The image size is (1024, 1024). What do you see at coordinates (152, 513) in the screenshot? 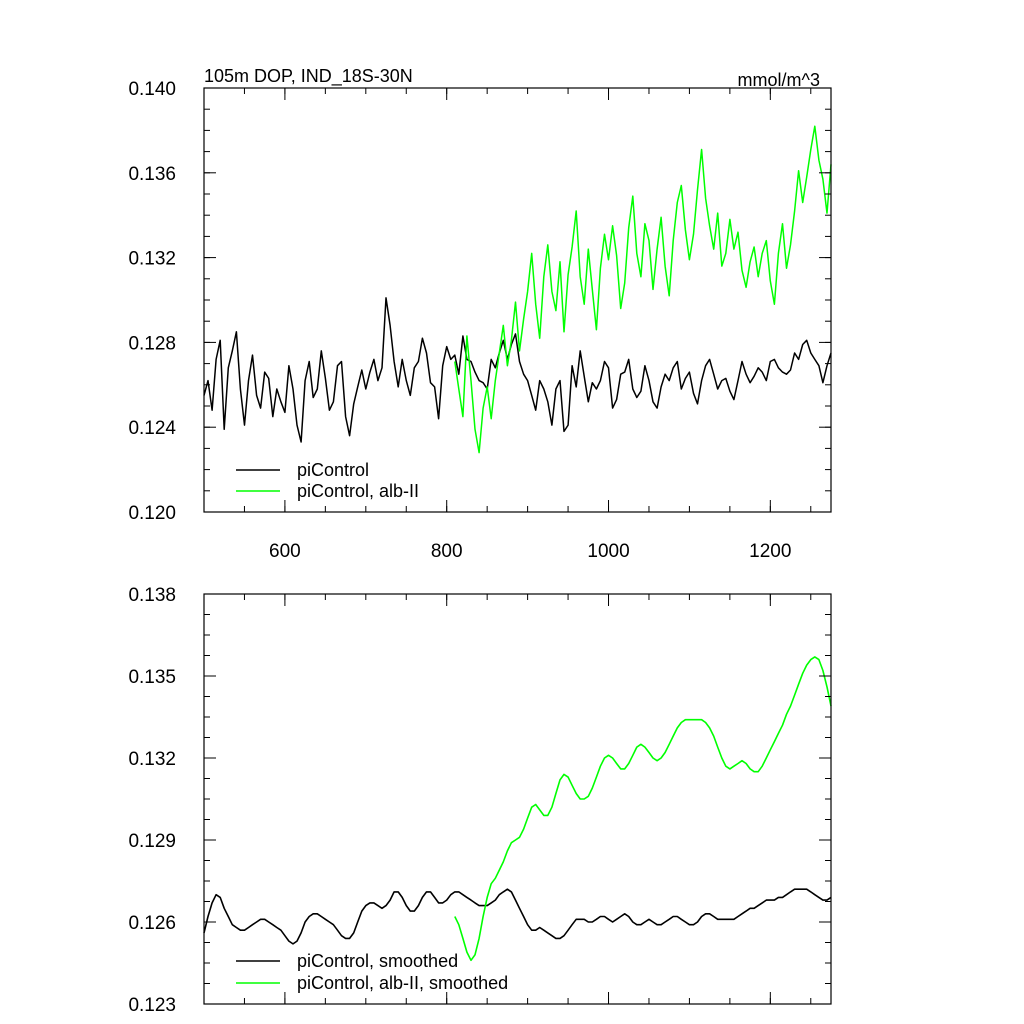
I see `y-tick-label: 0.120` at bounding box center [152, 513].